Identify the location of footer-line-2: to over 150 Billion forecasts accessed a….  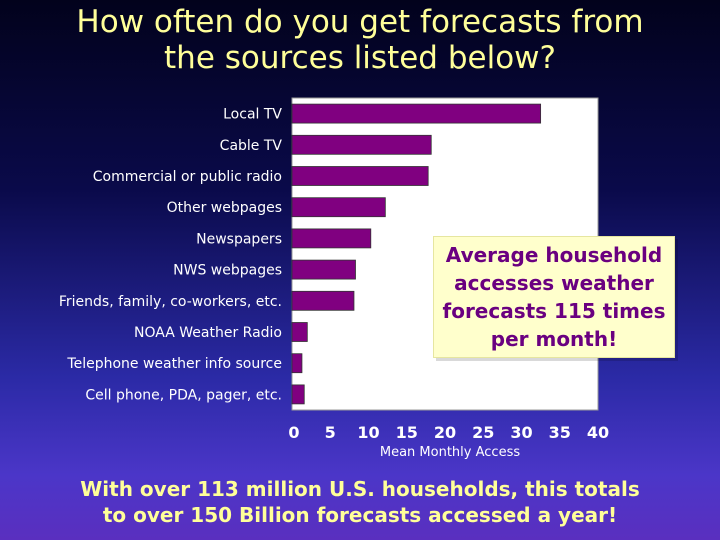
(360, 515).